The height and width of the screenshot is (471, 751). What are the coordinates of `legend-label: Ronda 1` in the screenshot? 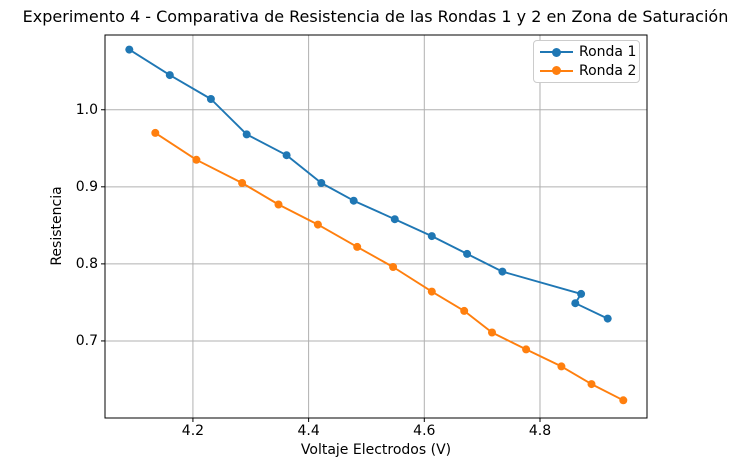 It's located at (608, 52).